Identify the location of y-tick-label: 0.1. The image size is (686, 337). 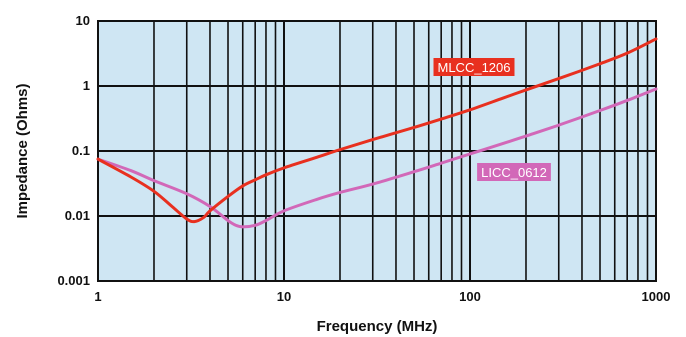
(81, 150).